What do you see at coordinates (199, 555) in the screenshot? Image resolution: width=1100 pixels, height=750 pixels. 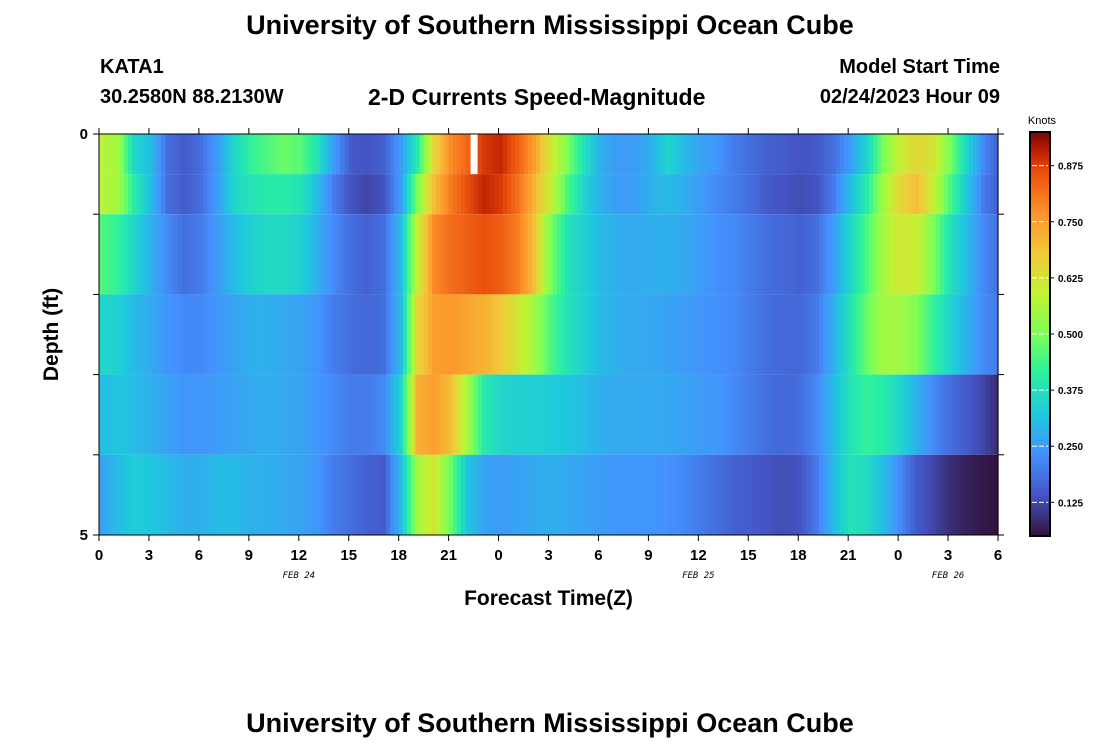 I see `x-tick-label: 6` at bounding box center [199, 555].